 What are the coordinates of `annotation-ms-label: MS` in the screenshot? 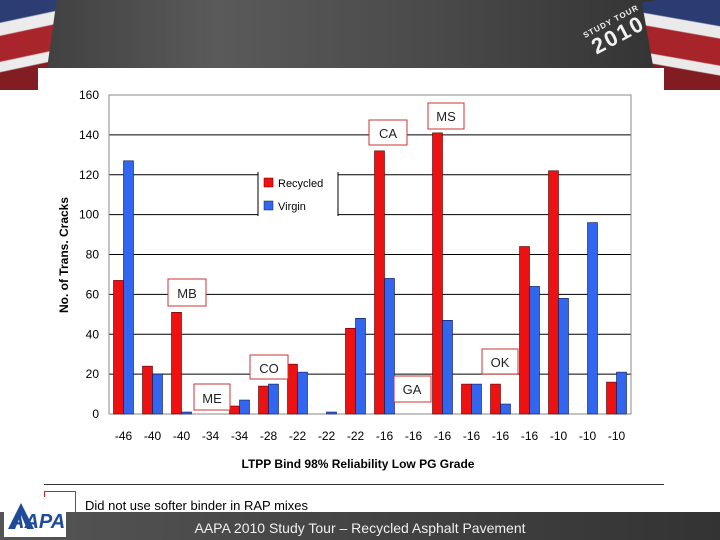 It's located at (446, 116).